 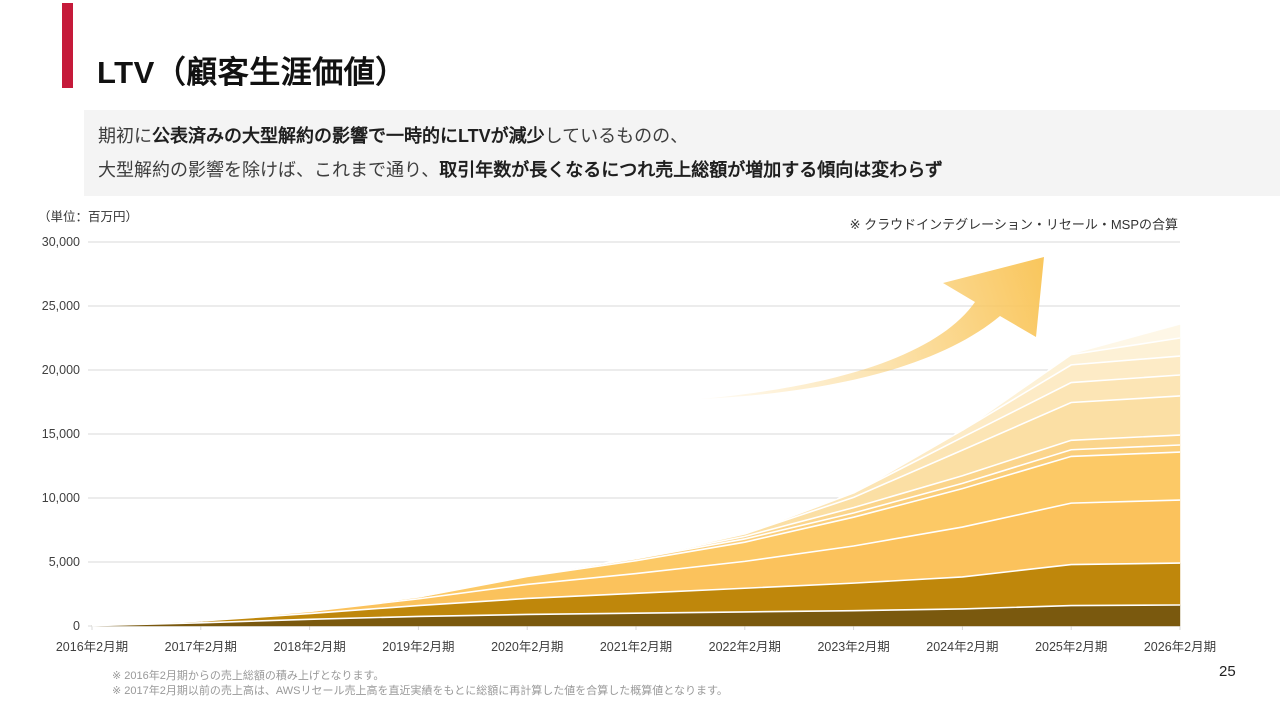 I want to click on x-tick-label: 2021年2月期, so click(x=636, y=647).